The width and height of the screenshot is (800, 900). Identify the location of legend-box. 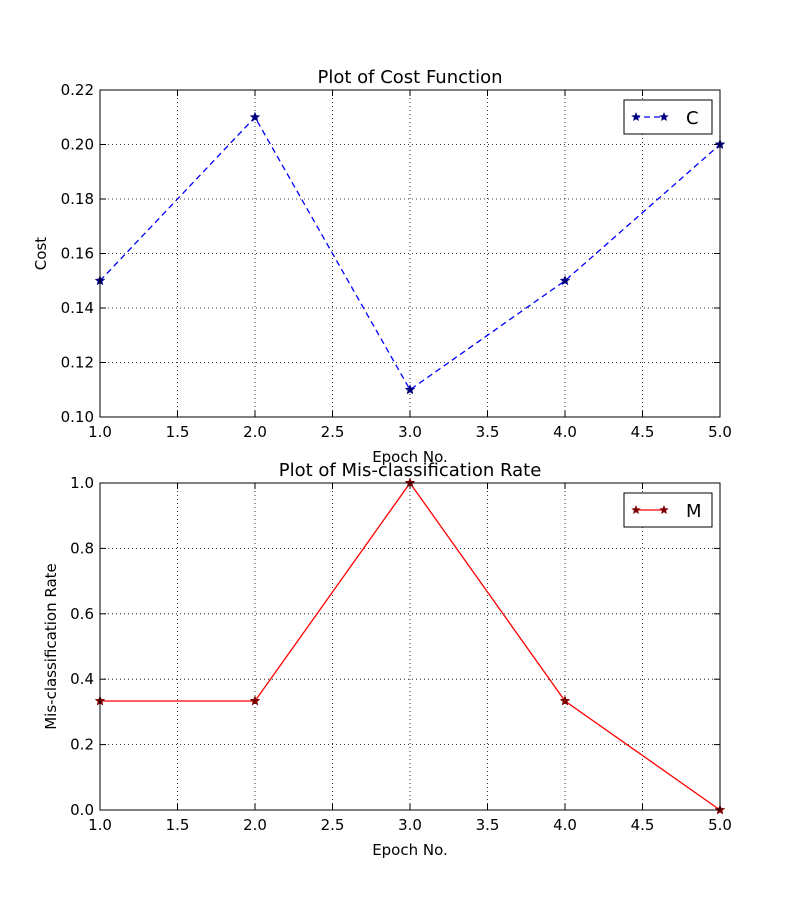
(668, 510).